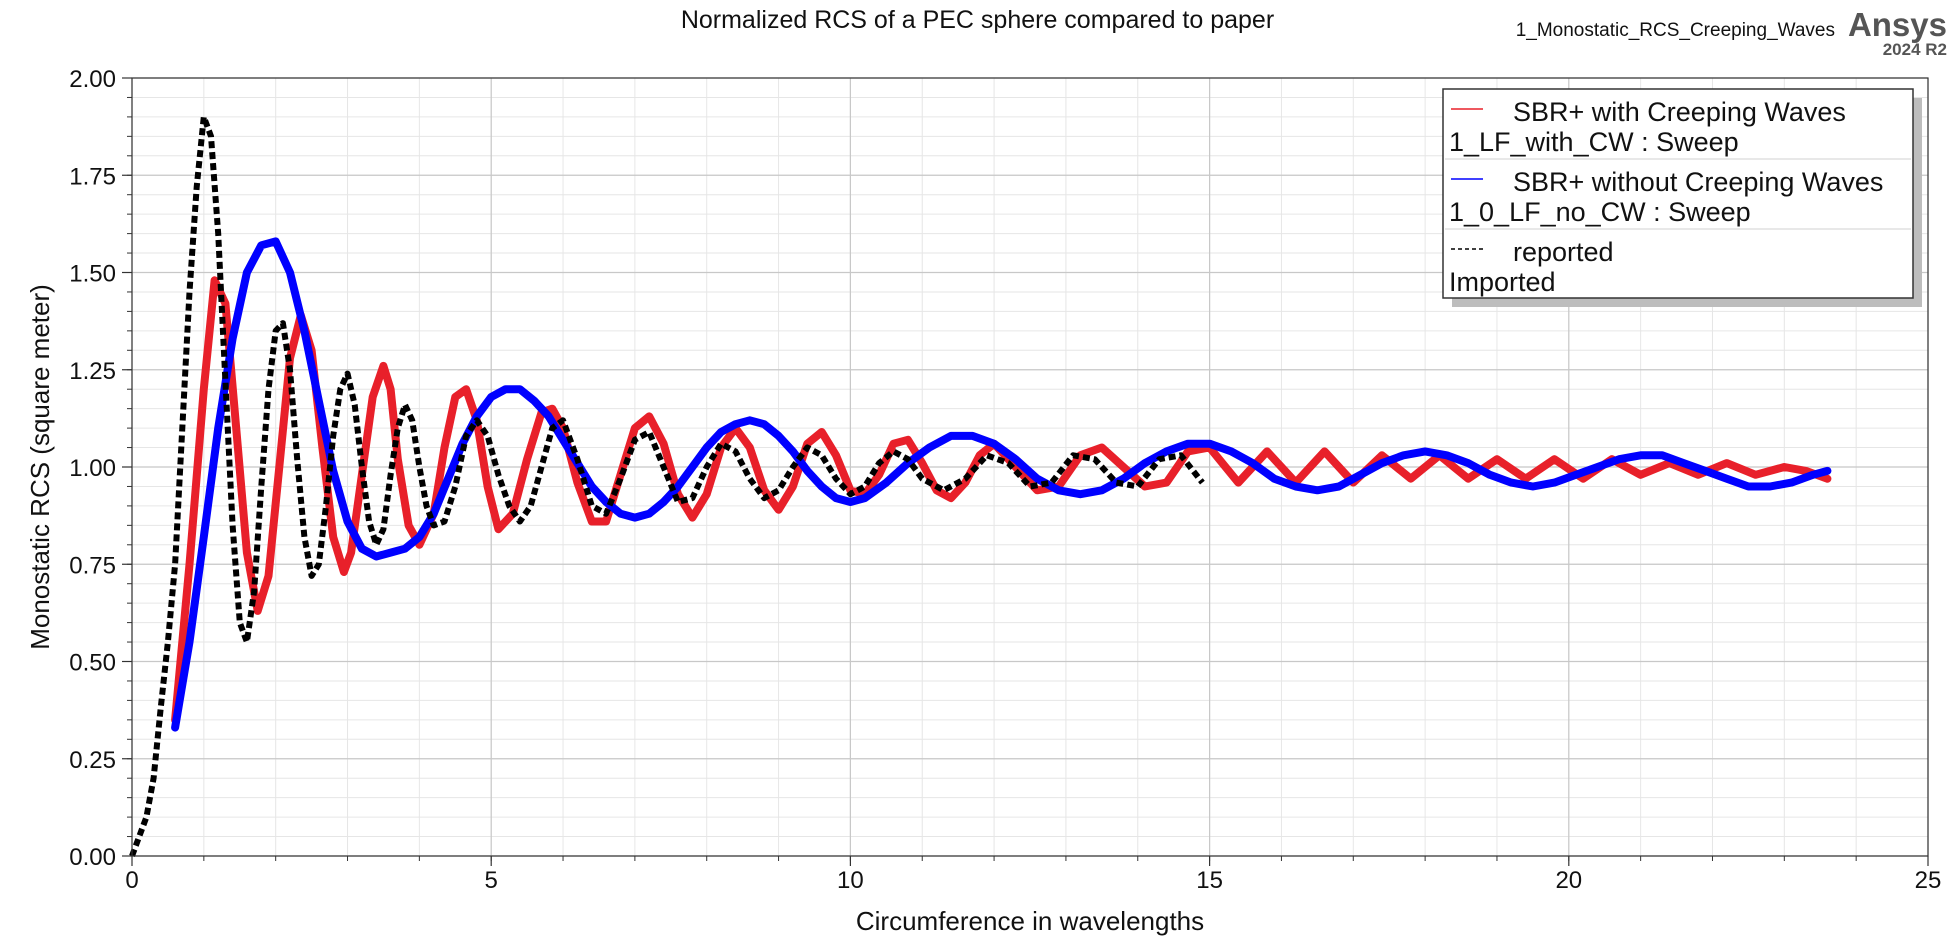  Describe the element at coordinates (92, 663) in the screenshot. I see `y-tick-label: 0.50` at that location.